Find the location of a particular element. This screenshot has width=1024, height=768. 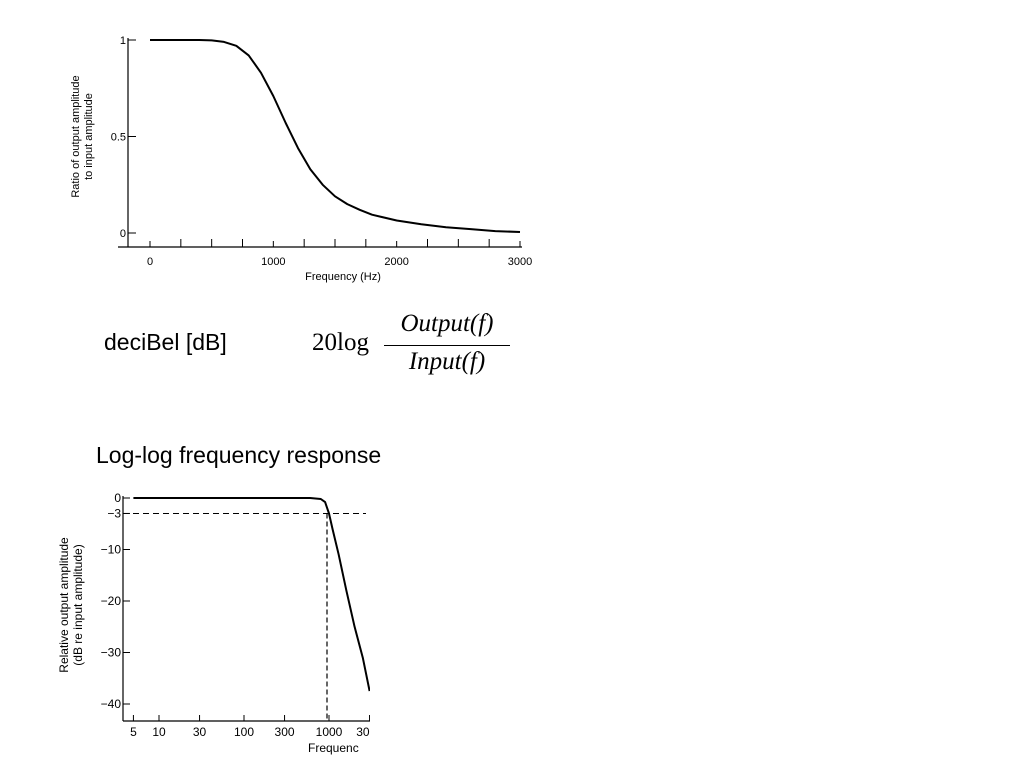

chart2-y-axis-label-line: (dB re input amplitude) is located at coordinates (78, 604).